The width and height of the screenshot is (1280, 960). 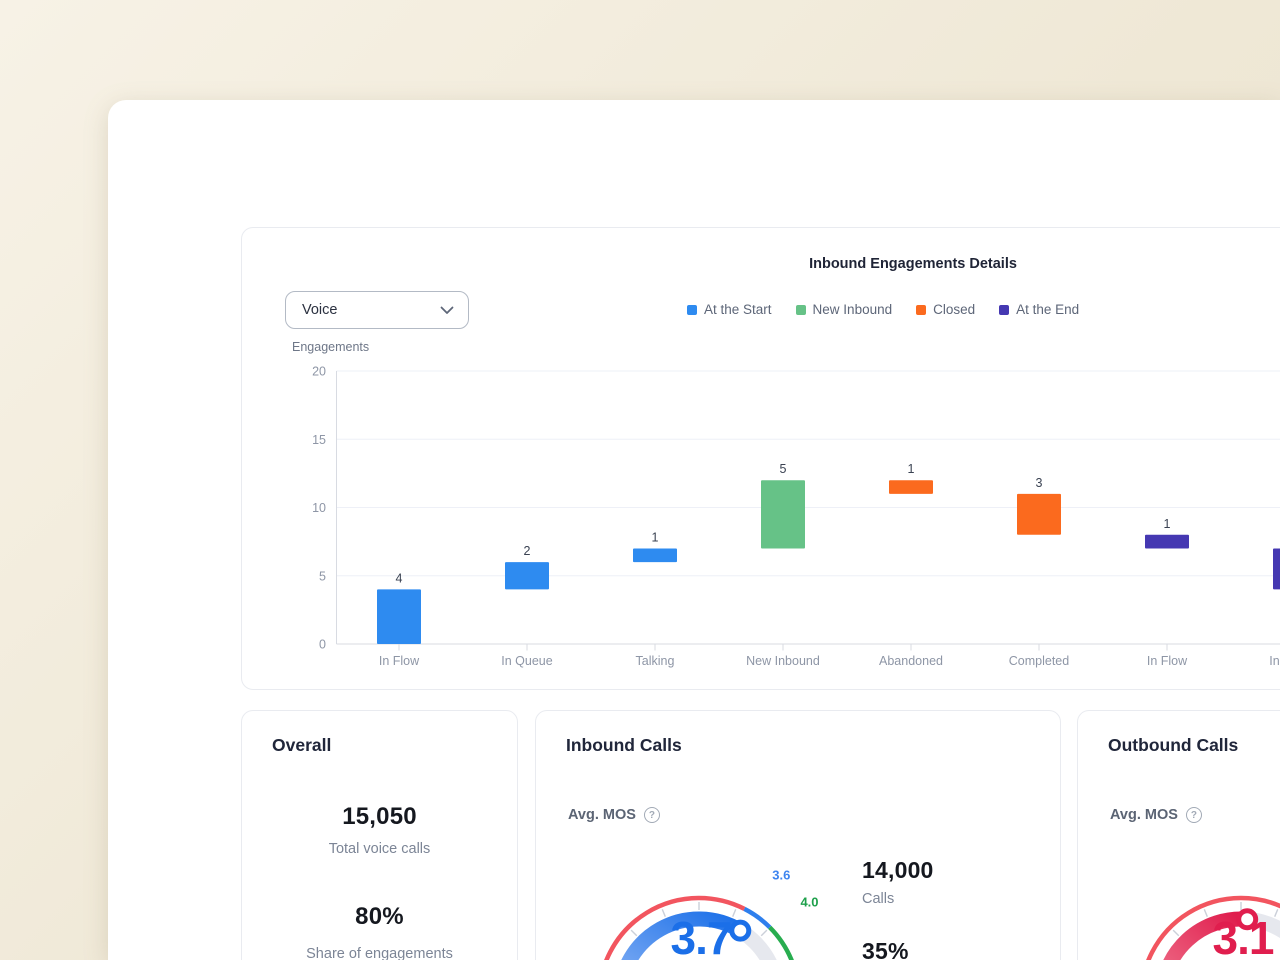 I want to click on total-voice-calls-value: 15,050, so click(x=379, y=816).